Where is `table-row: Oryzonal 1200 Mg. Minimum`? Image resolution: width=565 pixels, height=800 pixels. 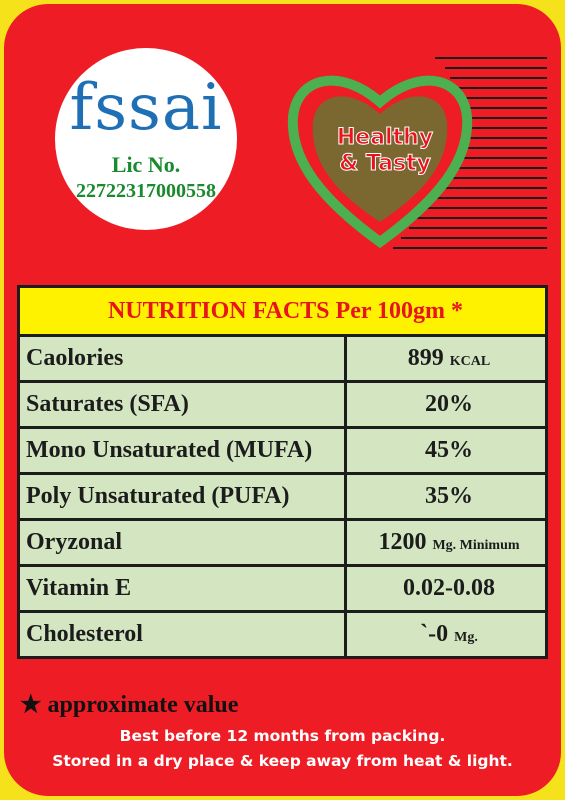
table-row: Oryzonal 1200 Mg. Minimum is located at coordinates (282, 542).